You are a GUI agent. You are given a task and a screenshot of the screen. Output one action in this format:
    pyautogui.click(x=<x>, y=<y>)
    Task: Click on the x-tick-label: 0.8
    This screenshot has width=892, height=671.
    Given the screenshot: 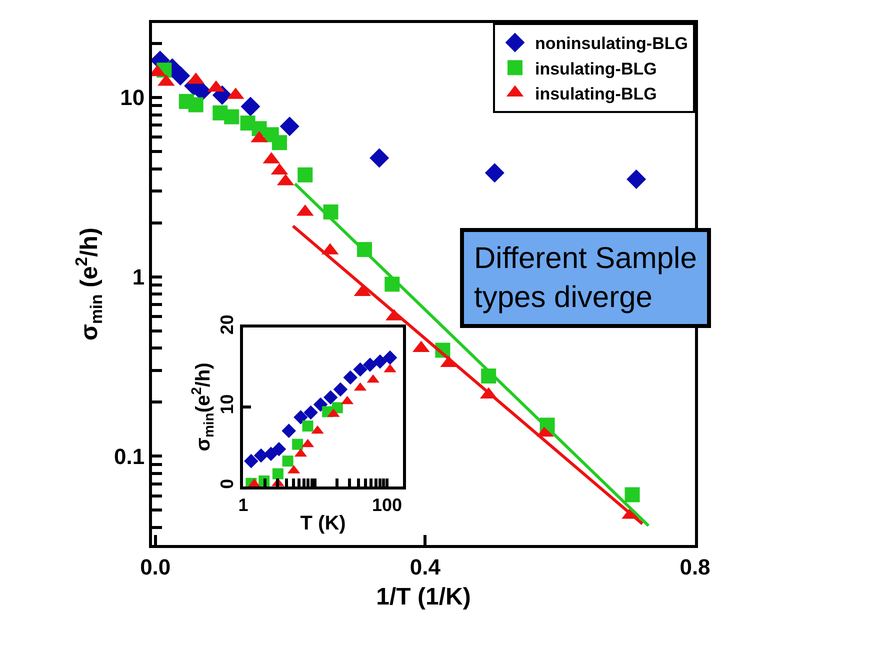 What is the action you would take?
    pyautogui.click(x=695, y=567)
    